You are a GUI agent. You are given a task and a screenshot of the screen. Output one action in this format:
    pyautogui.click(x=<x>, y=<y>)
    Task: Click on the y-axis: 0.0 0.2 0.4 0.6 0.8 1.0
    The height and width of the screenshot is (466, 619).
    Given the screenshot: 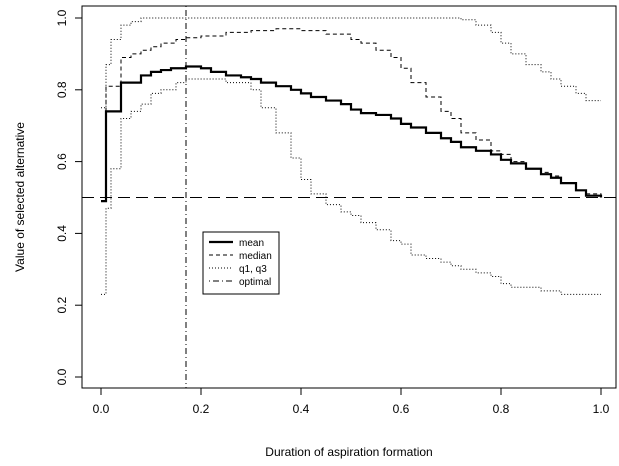 What is the action you would take?
    pyautogui.click(x=68, y=197)
    